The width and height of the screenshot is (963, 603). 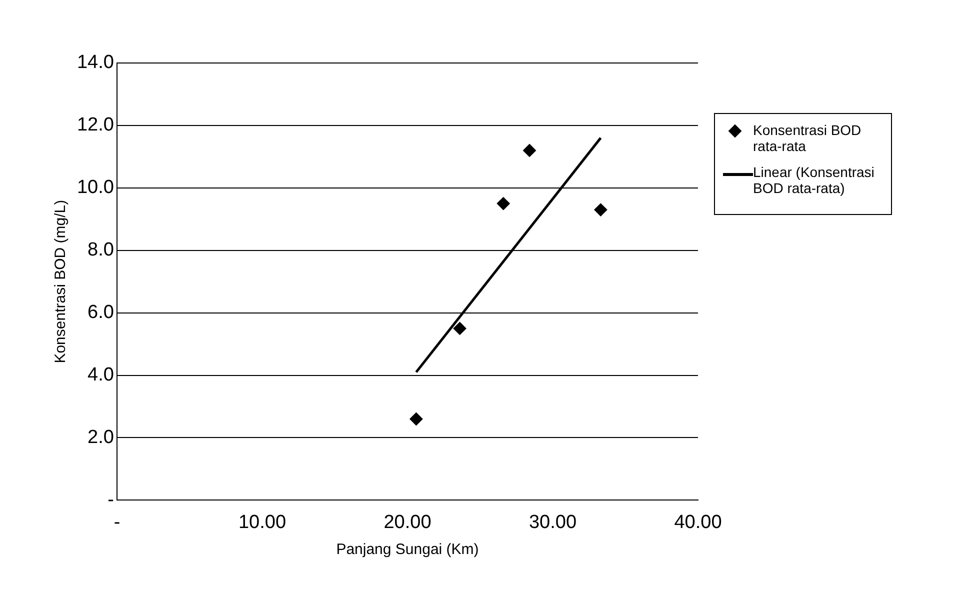 I want to click on x-tick-label: 10.00, so click(x=262, y=522).